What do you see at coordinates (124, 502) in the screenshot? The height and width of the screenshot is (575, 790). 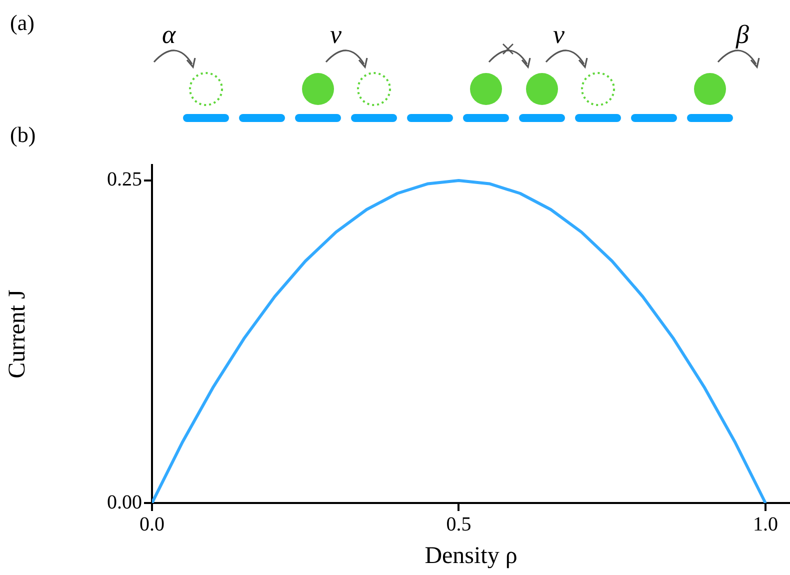 I see `y-tick-label: 0.00` at bounding box center [124, 502].